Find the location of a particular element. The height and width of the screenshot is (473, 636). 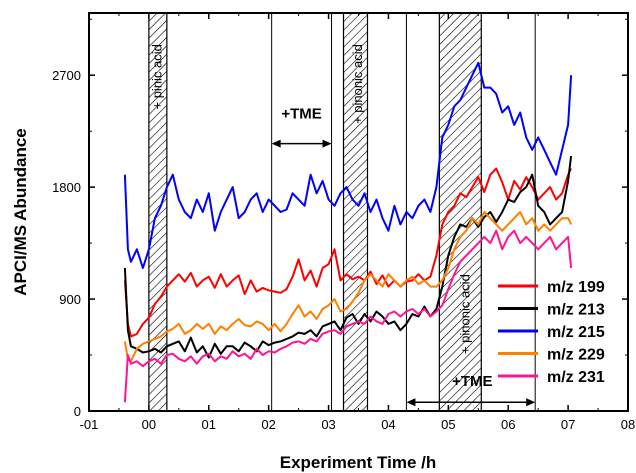

y-tick-label: 1800 is located at coordinates (66, 187).